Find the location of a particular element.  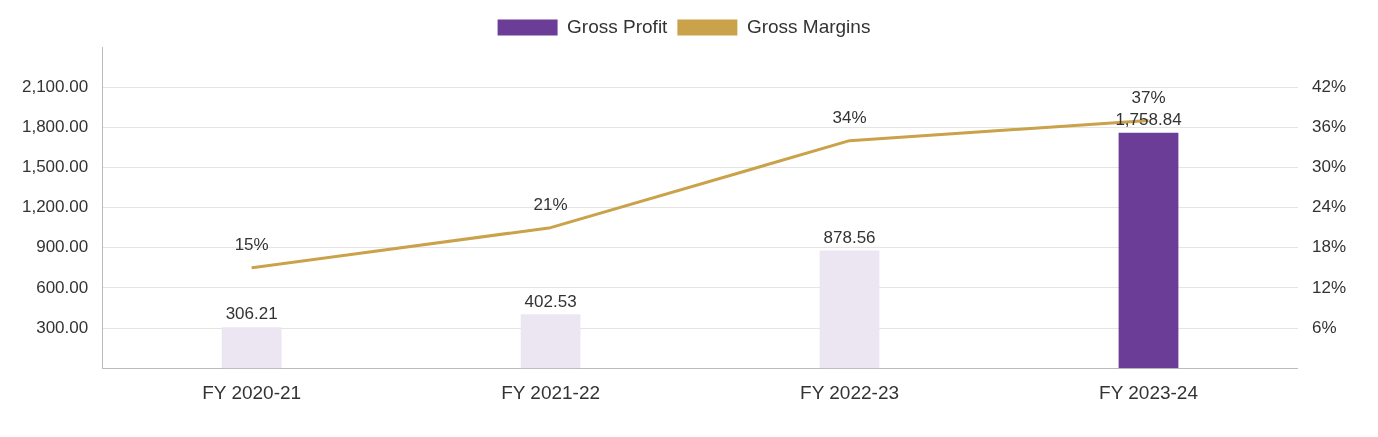

data-label: 306.21 is located at coordinates (251, 314).